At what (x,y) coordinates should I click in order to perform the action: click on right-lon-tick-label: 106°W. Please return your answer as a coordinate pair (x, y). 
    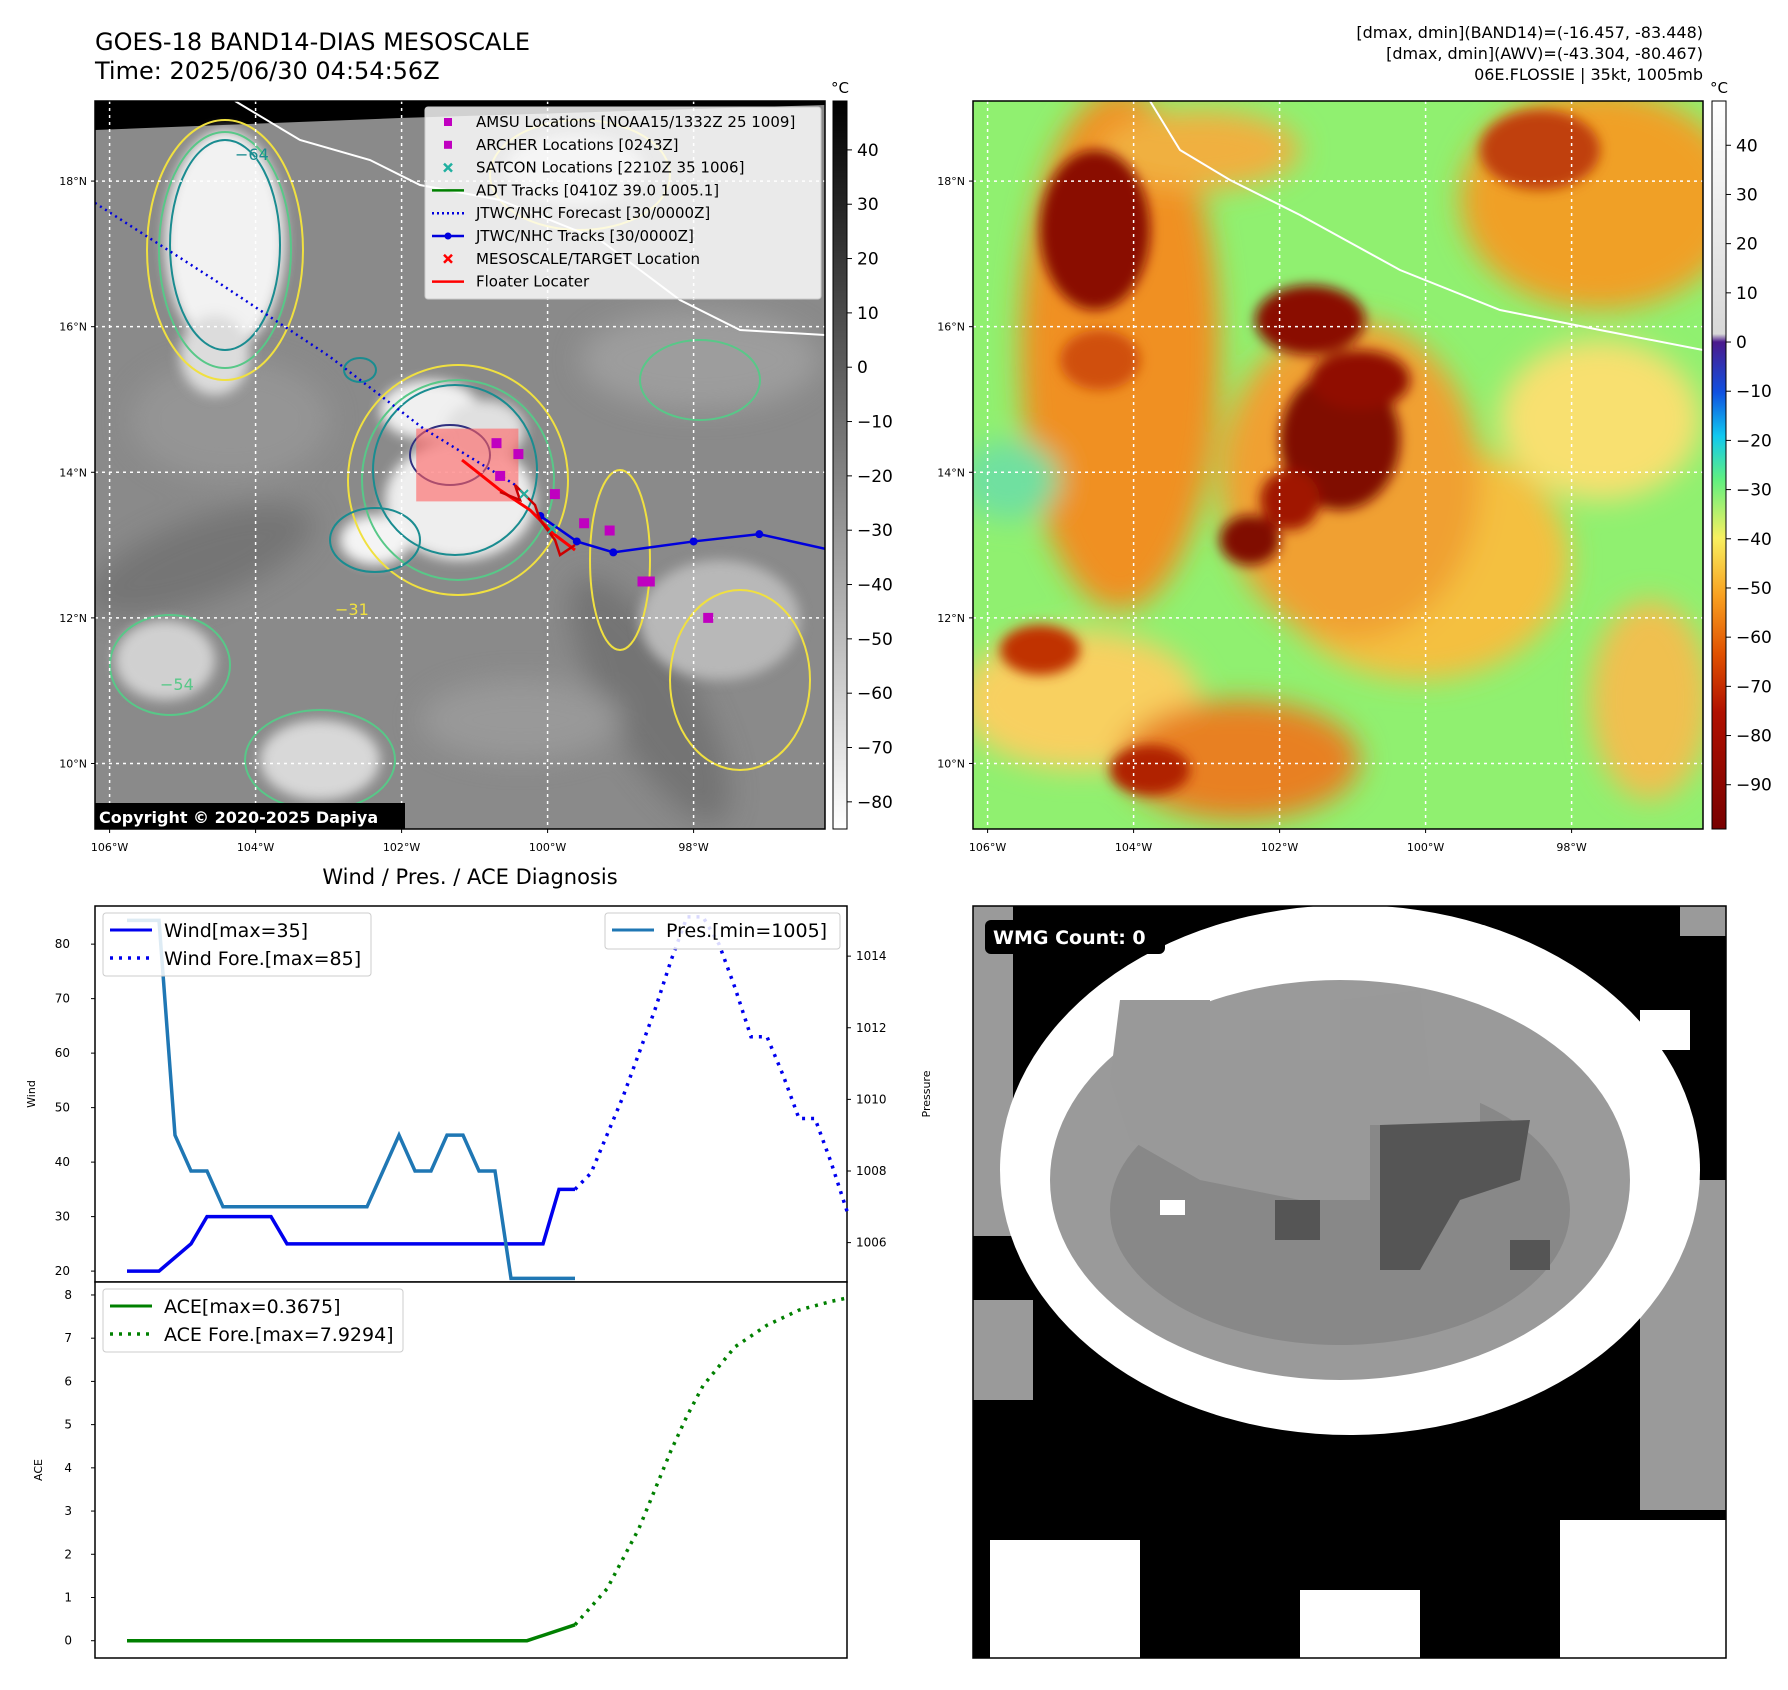
    Looking at the image, I should click on (987, 847).